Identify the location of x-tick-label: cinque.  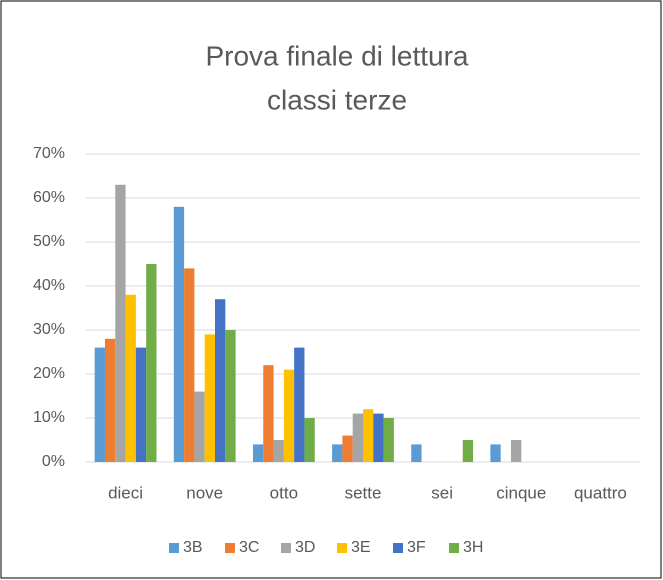
(521, 492).